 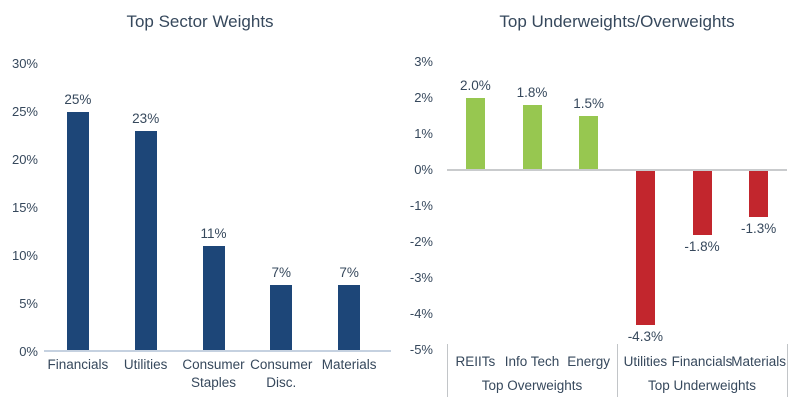 I want to click on bar-info-tech, so click(x=532, y=137).